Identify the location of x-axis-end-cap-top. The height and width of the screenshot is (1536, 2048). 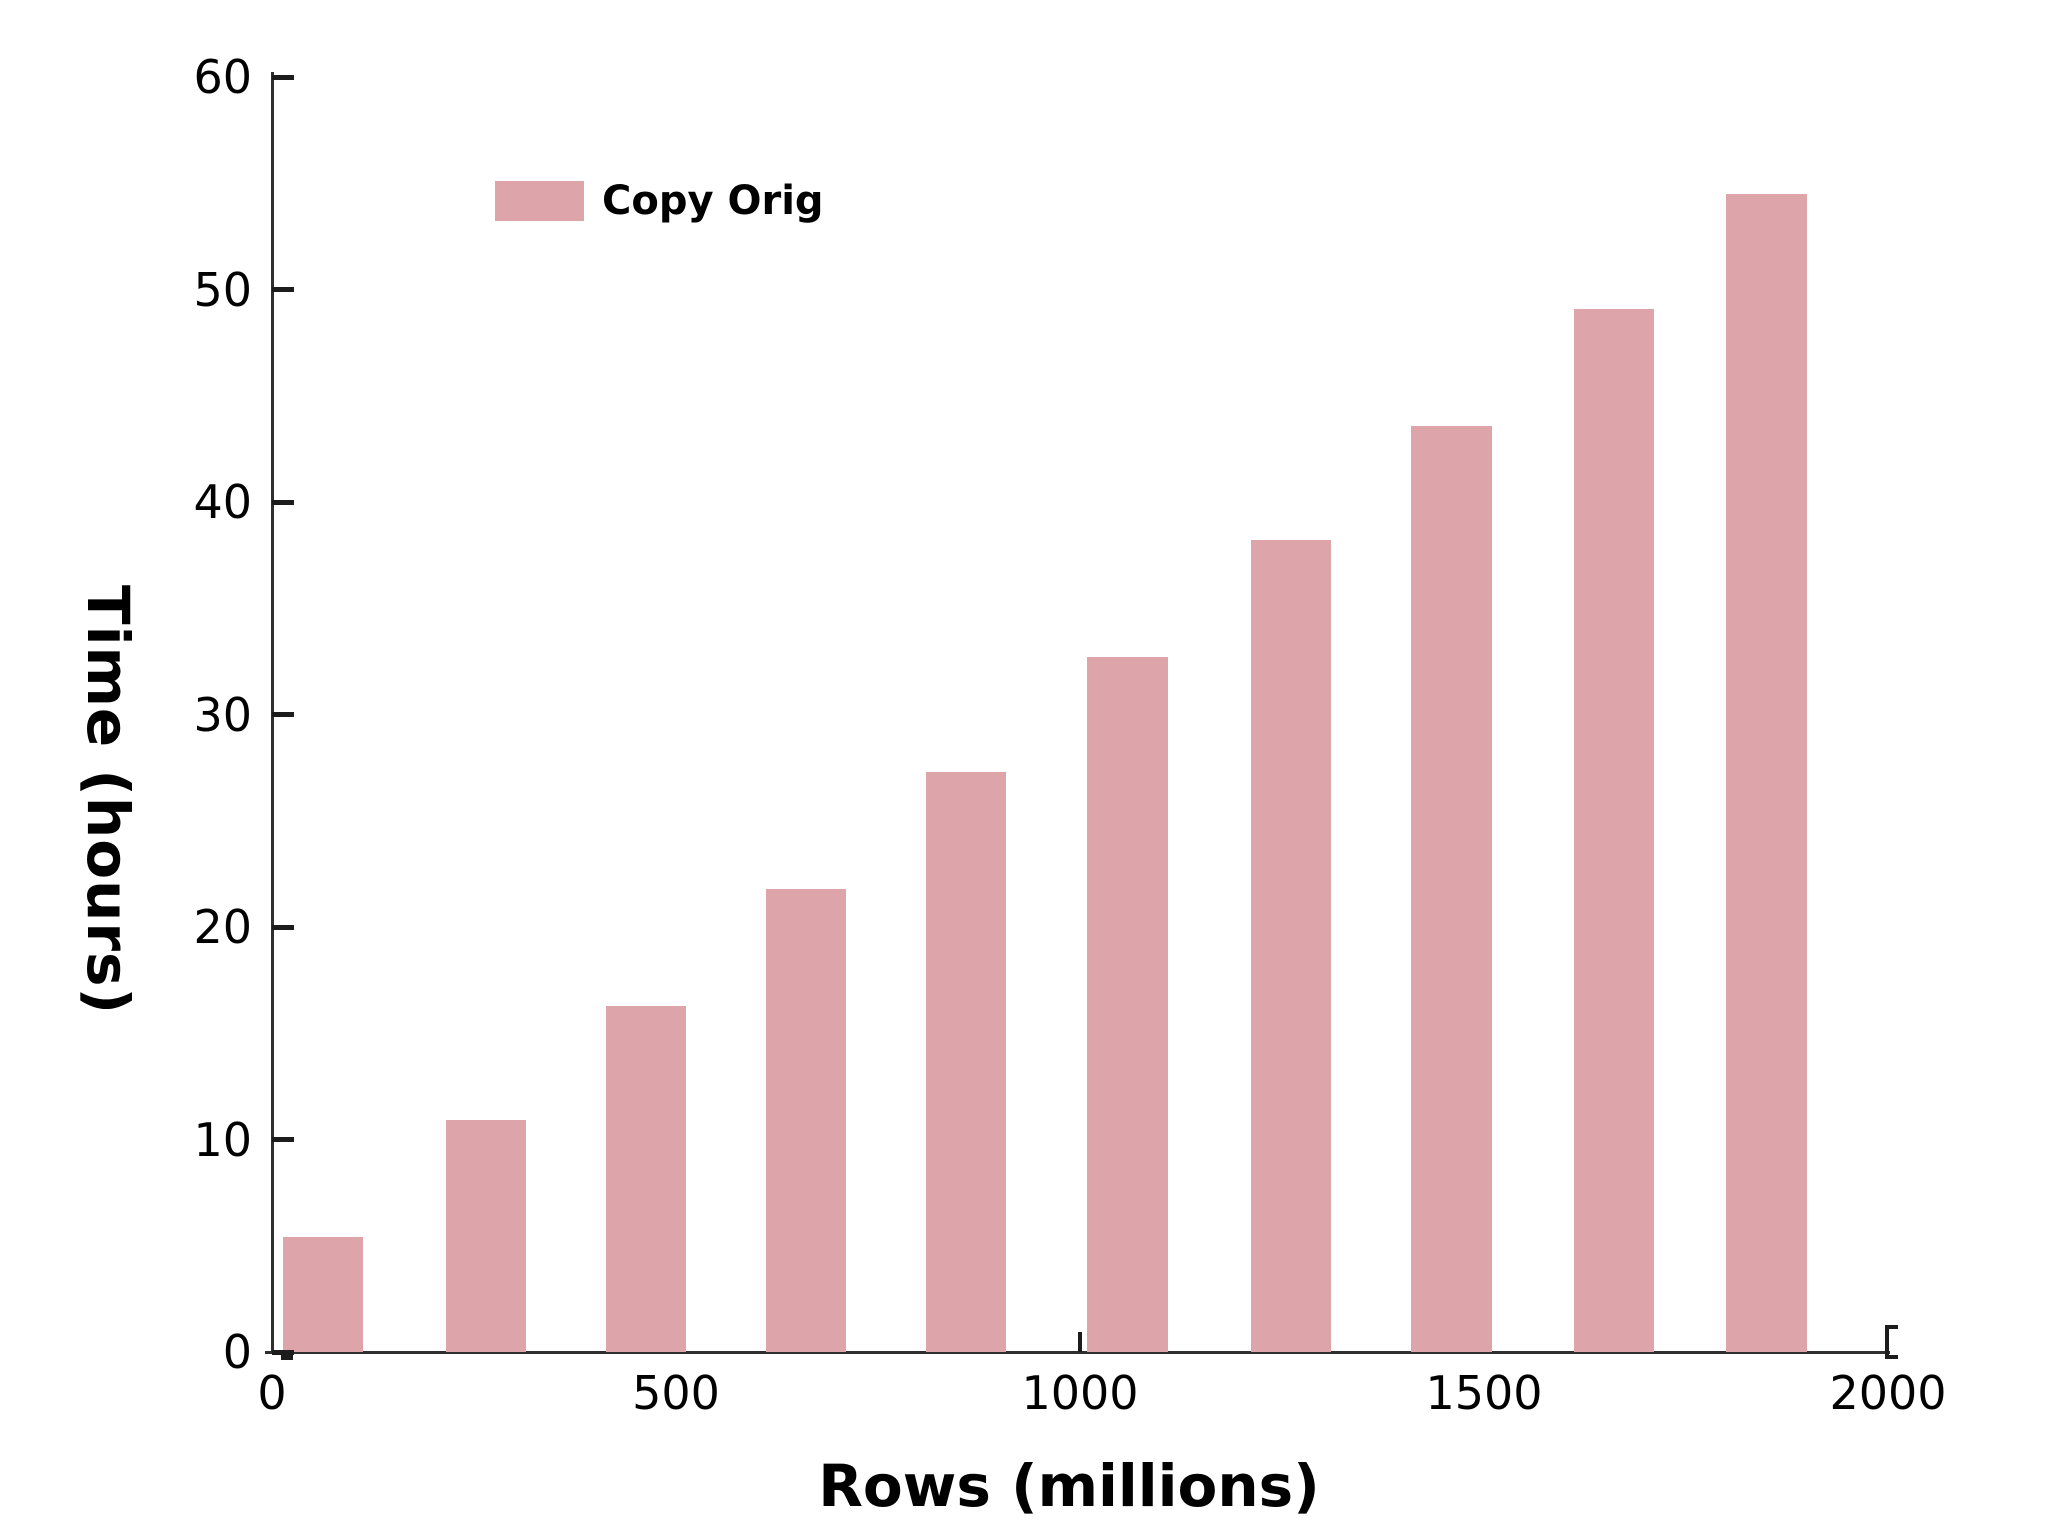
(1891, 1327).